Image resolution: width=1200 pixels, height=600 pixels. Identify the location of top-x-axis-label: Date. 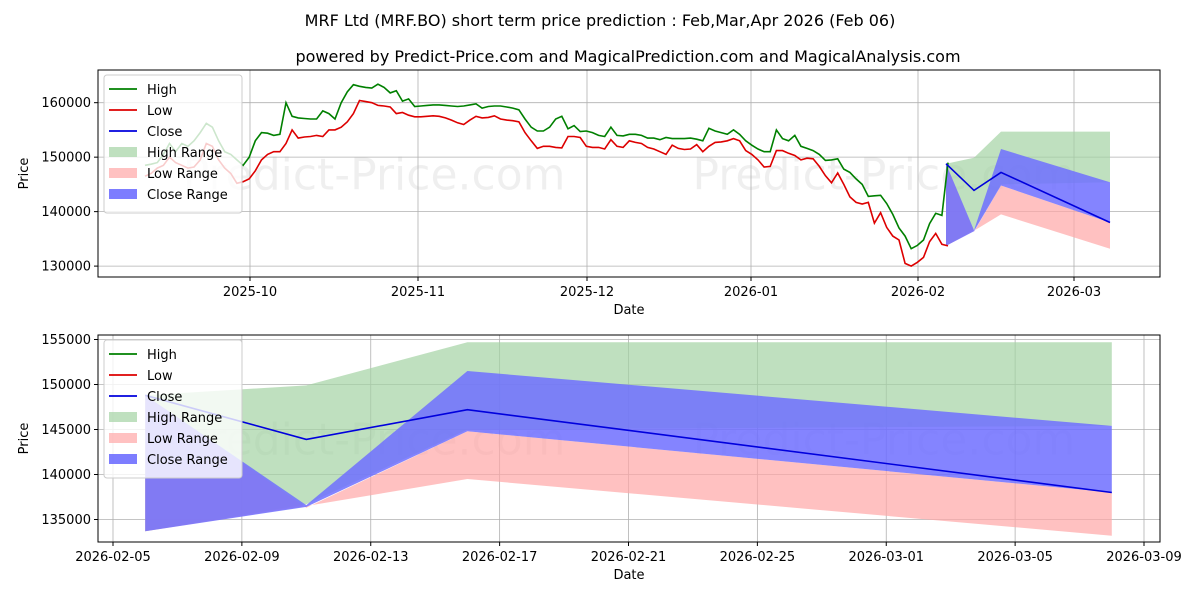
(628, 310).